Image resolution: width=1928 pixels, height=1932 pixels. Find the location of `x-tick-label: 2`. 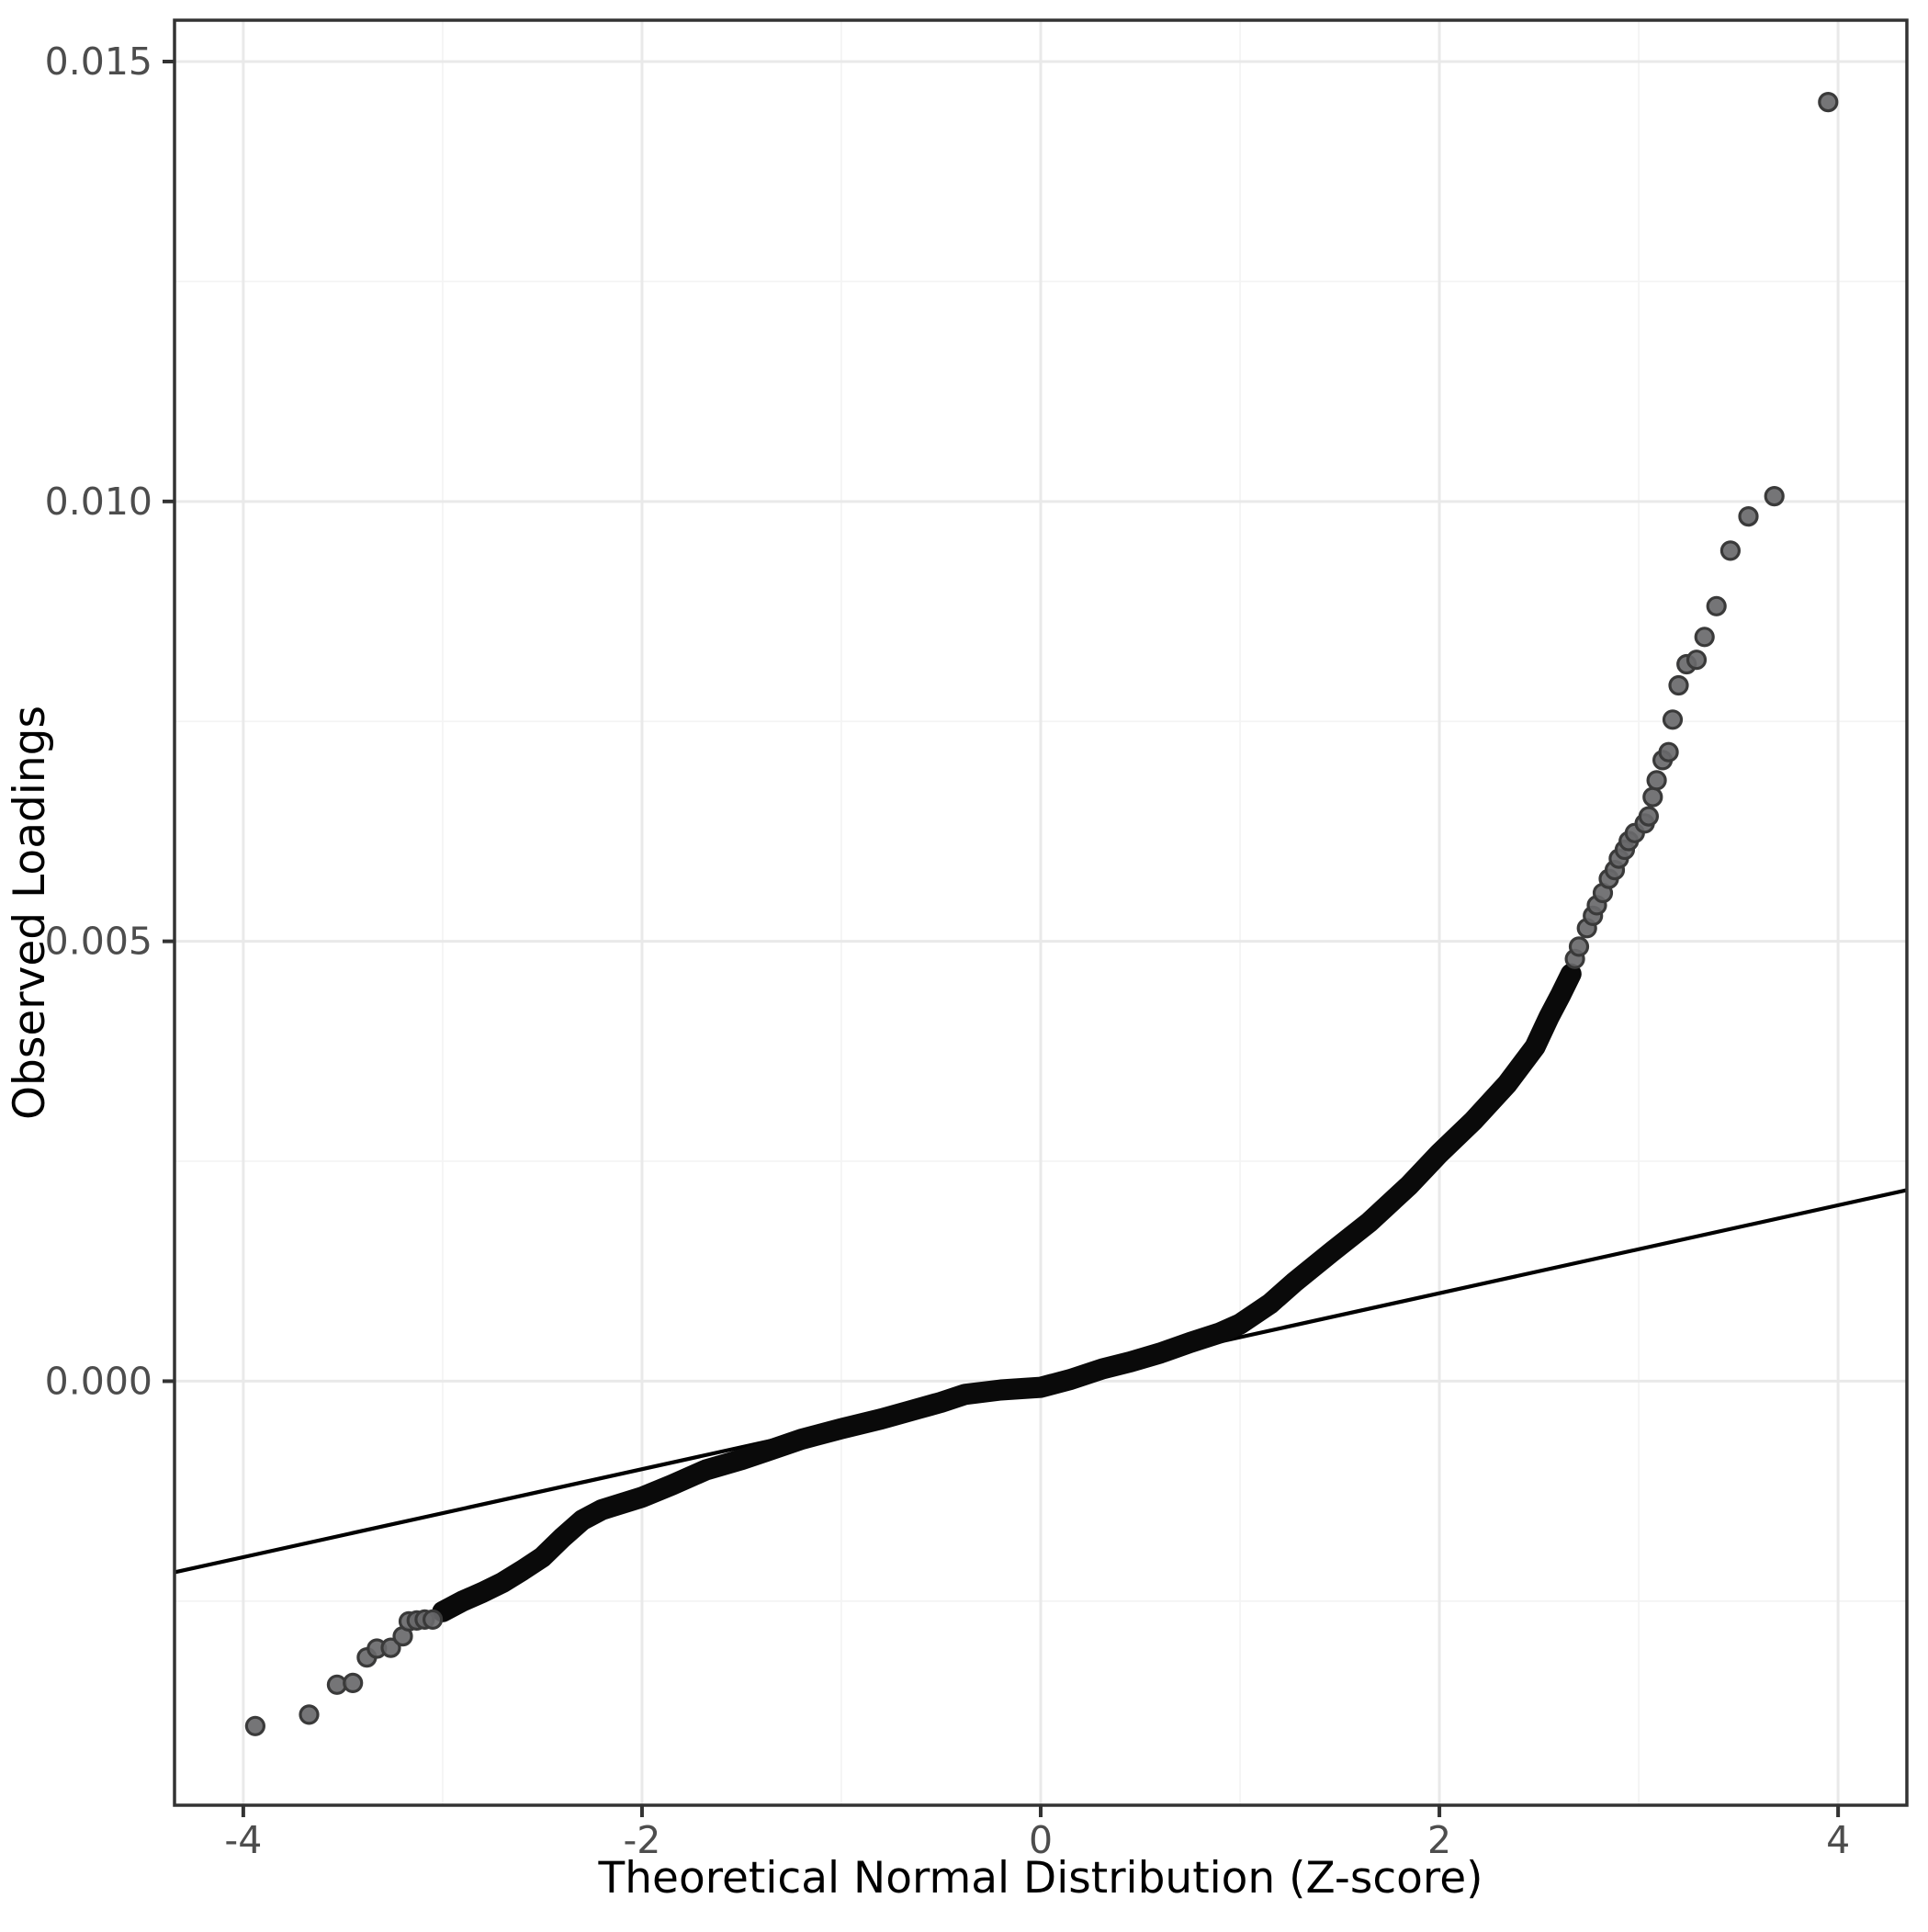

x-tick-label: 2 is located at coordinates (1439, 1840).